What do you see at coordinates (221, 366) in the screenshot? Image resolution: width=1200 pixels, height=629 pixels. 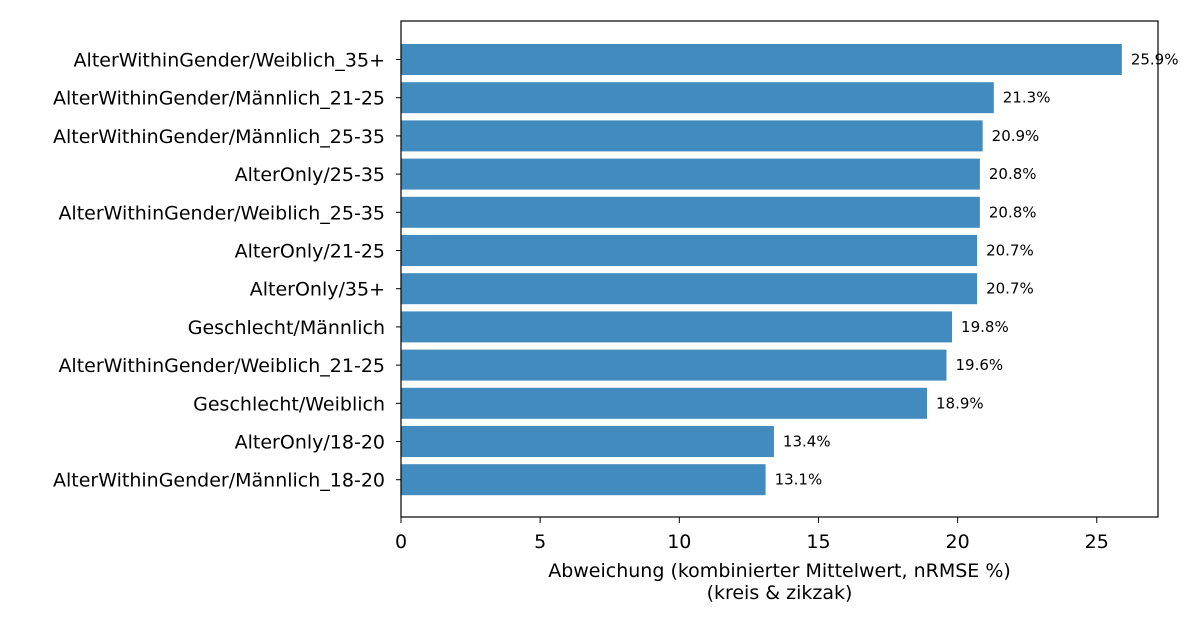 I see `y-tick-label: AlterWithinGender/Weiblich_21-25` at bounding box center [221, 366].